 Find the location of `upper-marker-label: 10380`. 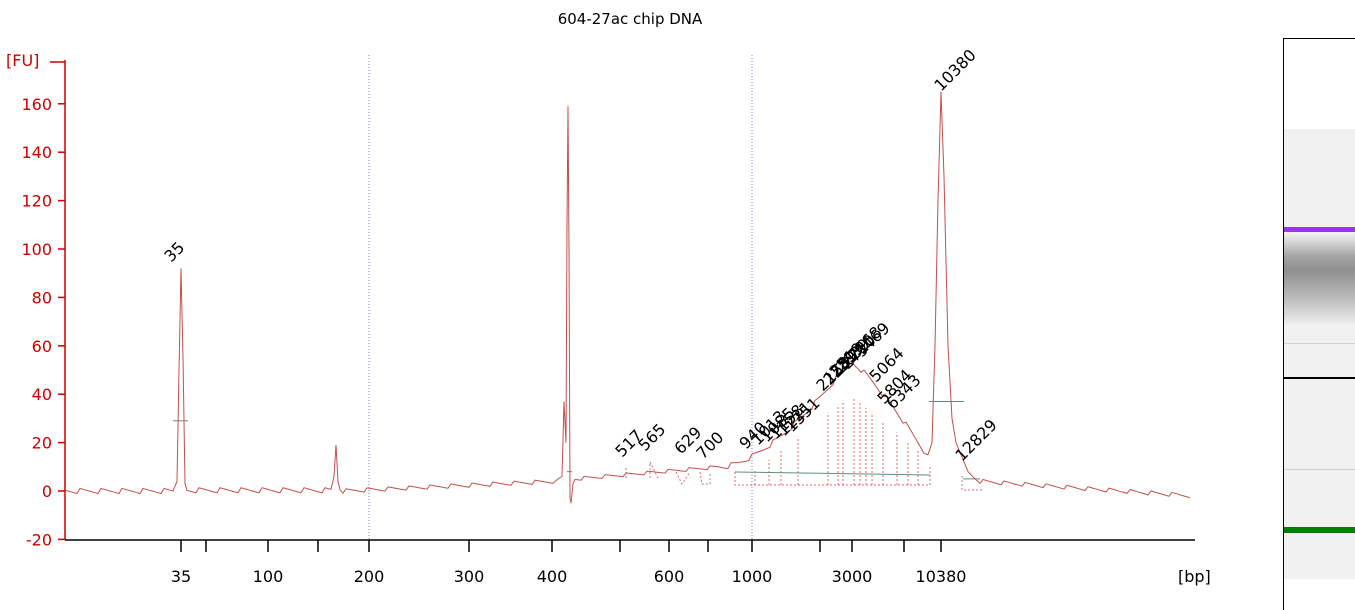

upper-marker-label: 10380 is located at coordinates (954, 69).